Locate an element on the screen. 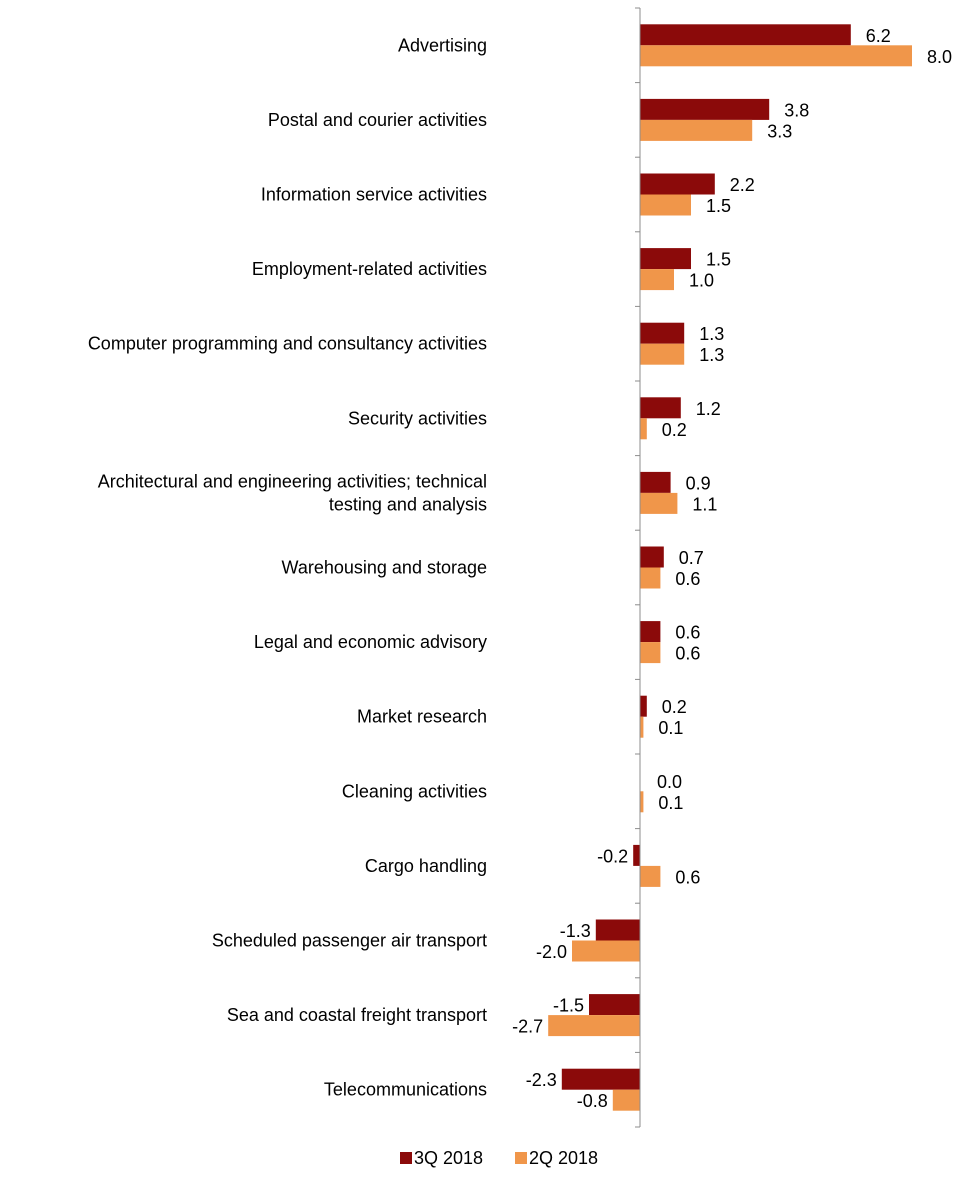 Image resolution: width=961 pixels, height=1187 pixels. value-label-2q-2018-7: 0.6 is located at coordinates (687, 579).